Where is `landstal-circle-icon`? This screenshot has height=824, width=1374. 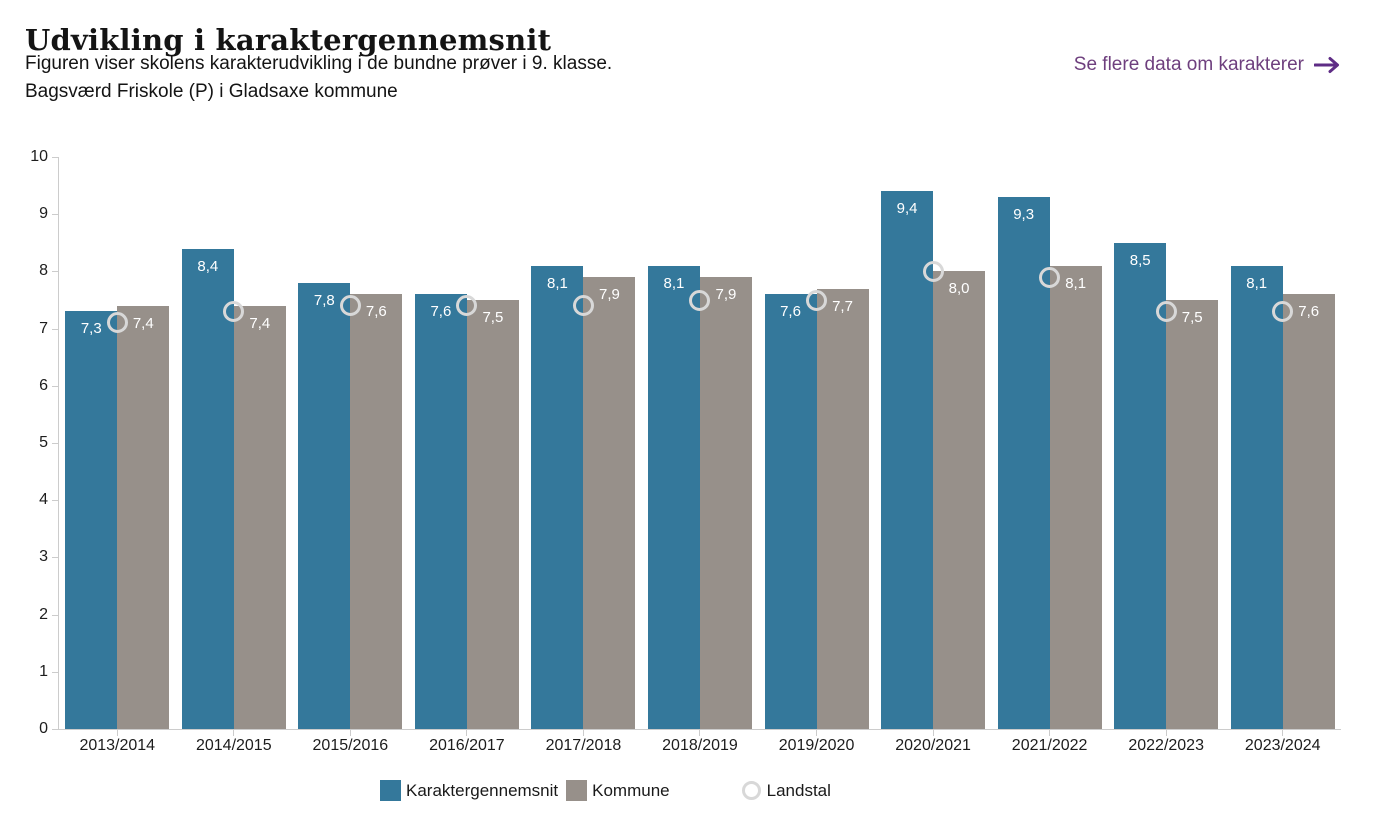 landstal-circle-icon is located at coordinates (751, 790).